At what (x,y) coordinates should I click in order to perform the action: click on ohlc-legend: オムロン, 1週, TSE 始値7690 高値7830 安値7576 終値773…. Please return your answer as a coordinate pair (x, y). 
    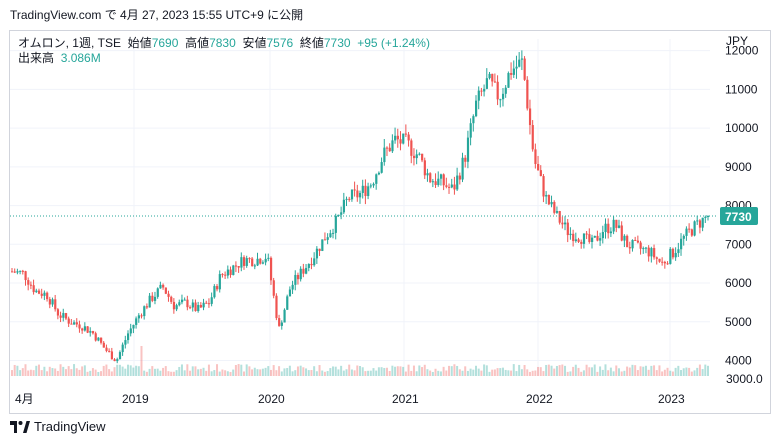
    Looking at the image, I should click on (224, 51).